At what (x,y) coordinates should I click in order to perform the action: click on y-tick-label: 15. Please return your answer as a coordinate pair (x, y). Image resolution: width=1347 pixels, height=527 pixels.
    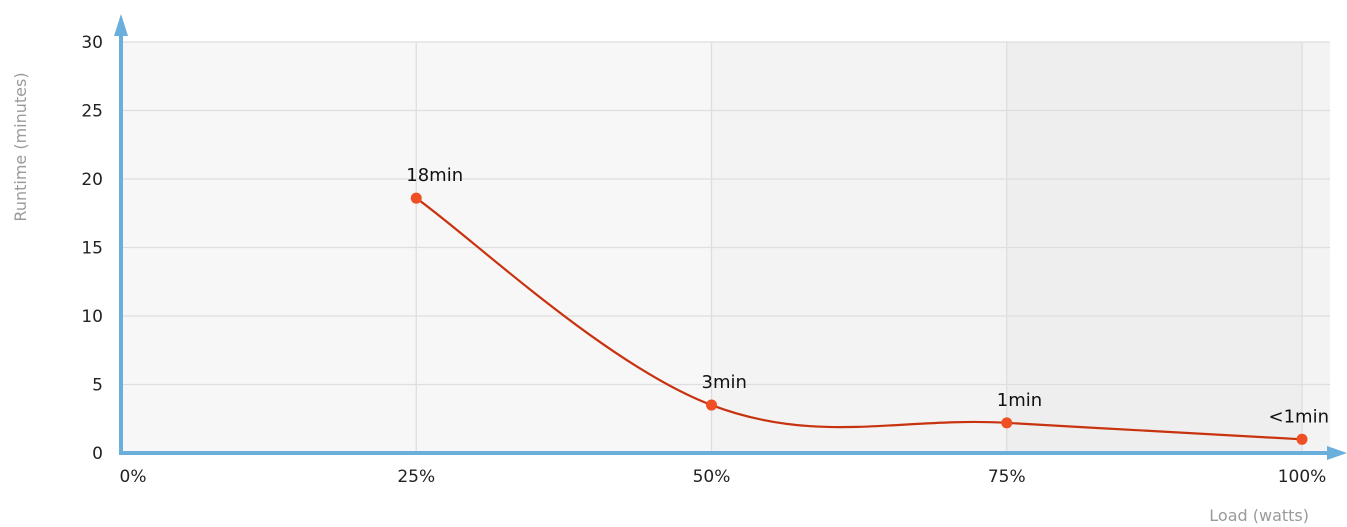
    Looking at the image, I should click on (92, 249).